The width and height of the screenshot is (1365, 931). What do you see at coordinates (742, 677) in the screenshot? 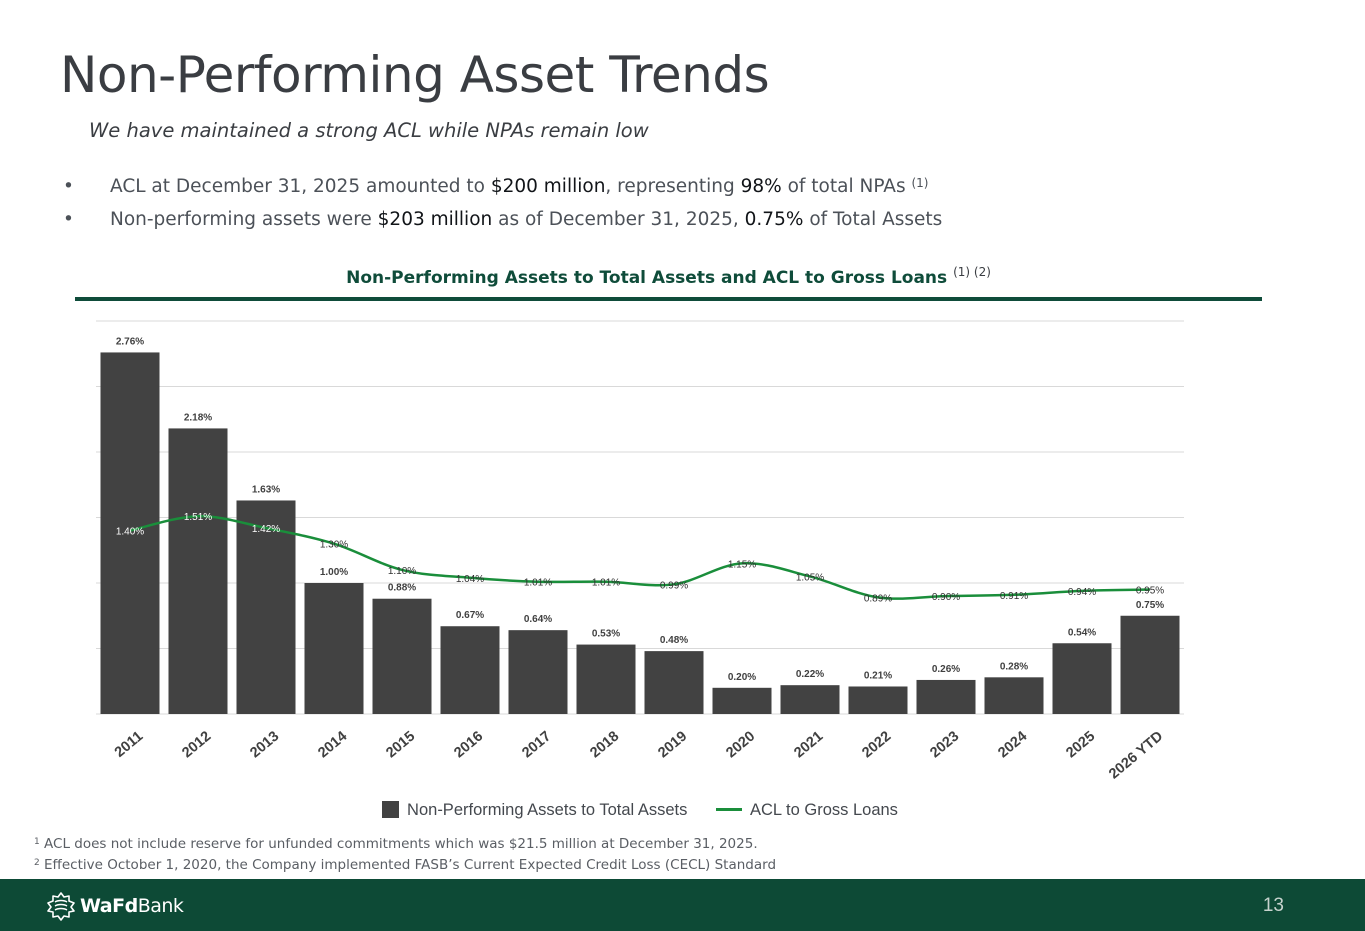
I see `npa-data-label: 0.20%` at bounding box center [742, 677].